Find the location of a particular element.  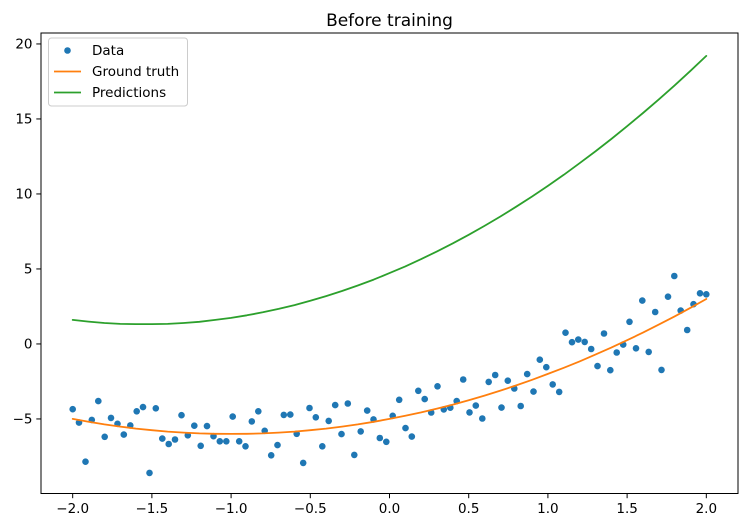

x-tick-label: −2.0 is located at coordinates (72, 509).